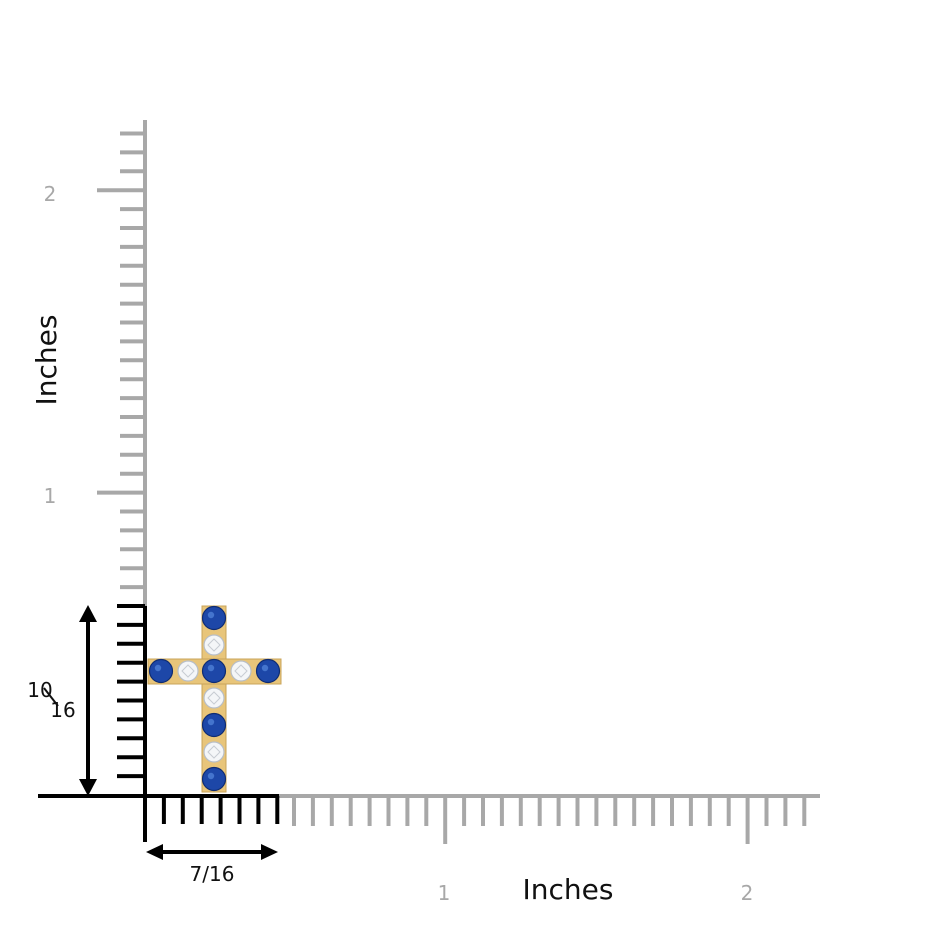 Image resolution: width=940 pixels, height=944 pixels. Describe the element at coordinates (154, 852) in the screenshot. I see `width-arrow-head-left` at that location.